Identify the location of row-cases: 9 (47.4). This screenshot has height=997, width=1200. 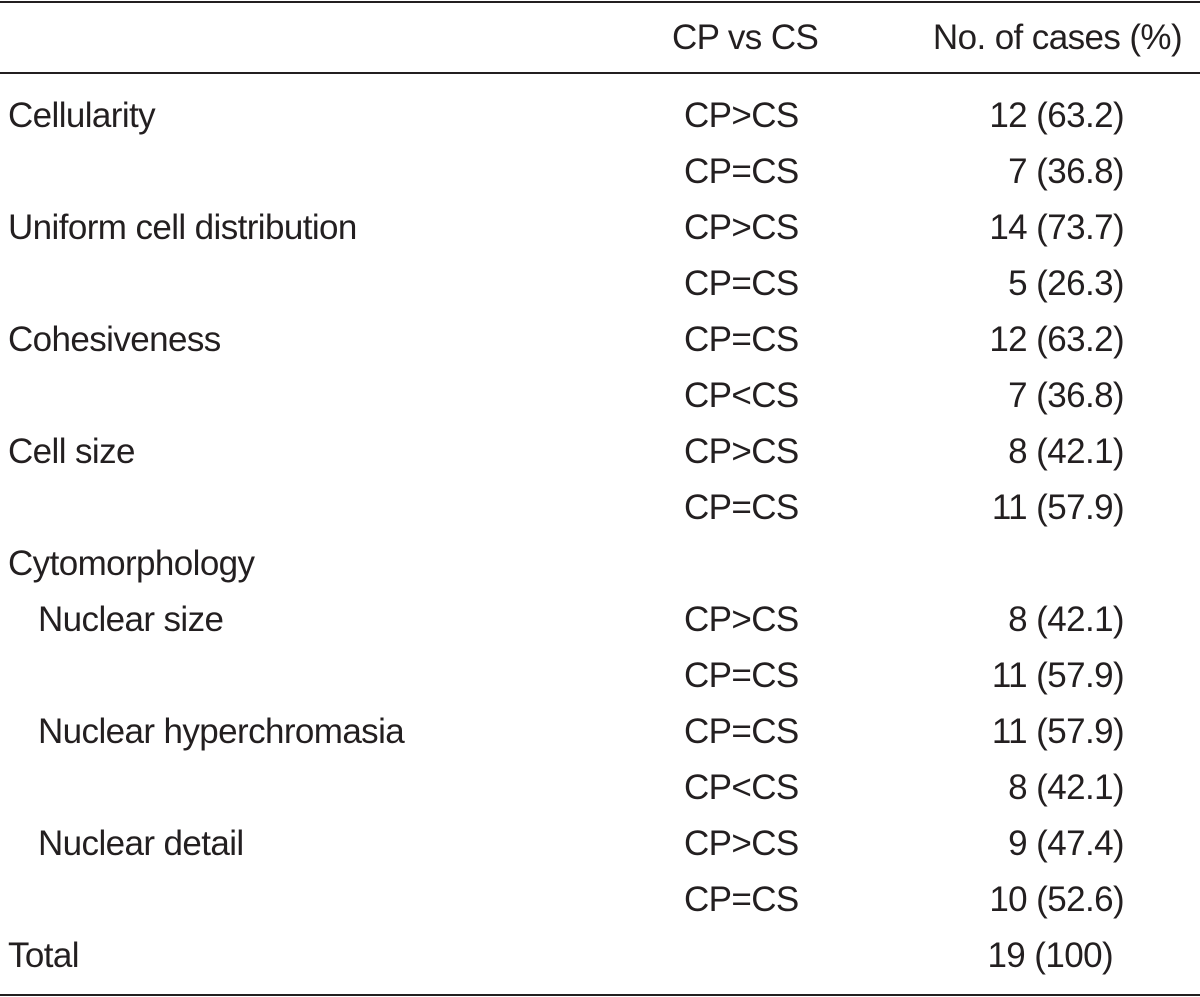
(1066, 843).